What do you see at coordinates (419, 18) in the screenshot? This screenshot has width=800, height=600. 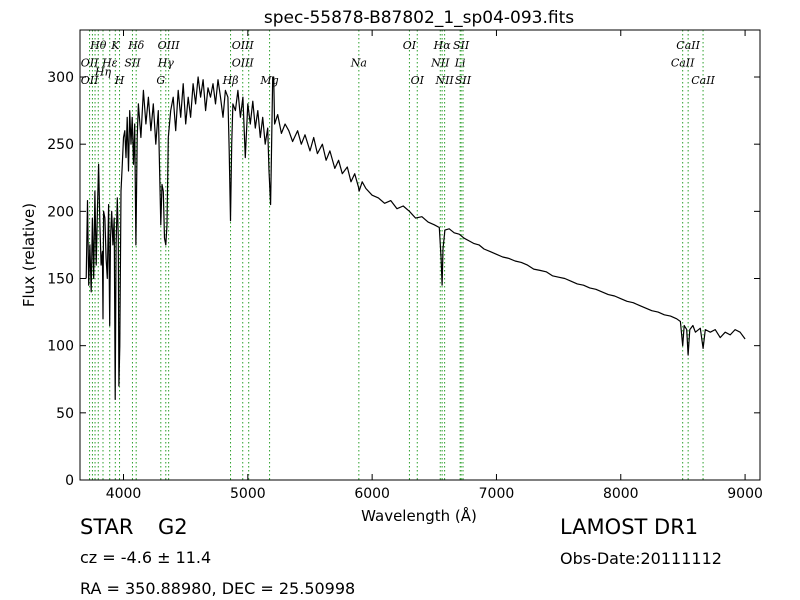 I see `chart-title: spec-55878-B87802_1_sp04-093.fits` at bounding box center [419, 18].